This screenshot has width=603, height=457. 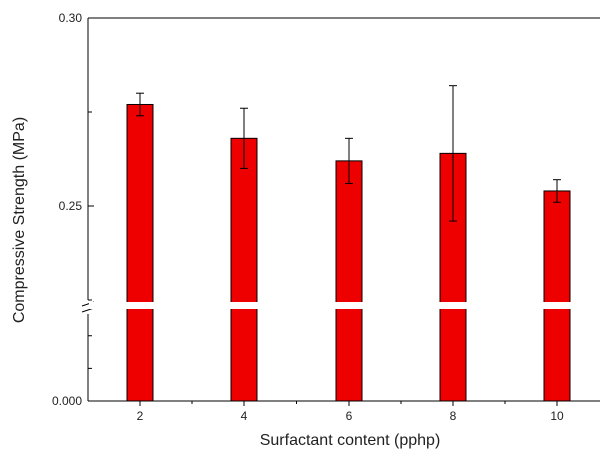 I want to click on y-ticks: 0.30 0.25 0.000, so click(x=73, y=209).